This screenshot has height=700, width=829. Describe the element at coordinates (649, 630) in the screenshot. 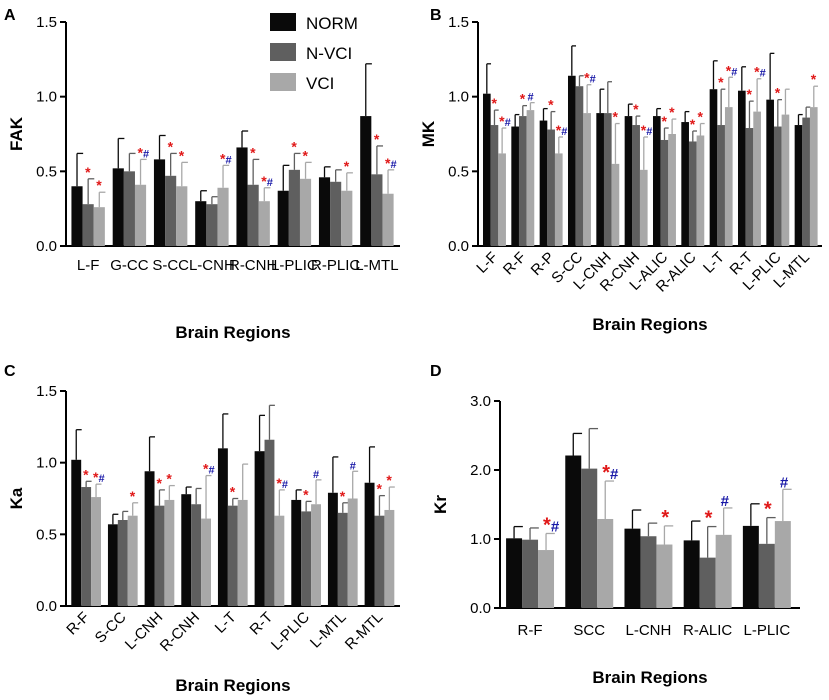

I see `panel-d-x-tick-label: L-CNH` at that location.